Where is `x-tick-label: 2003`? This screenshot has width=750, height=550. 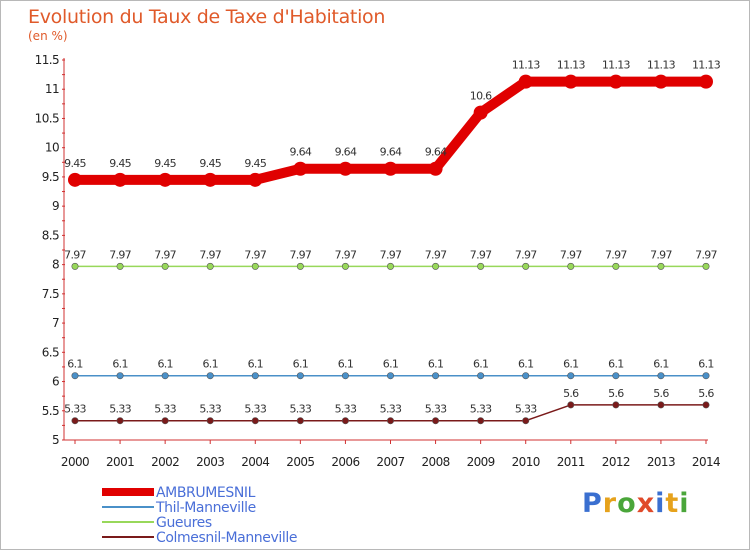 x-tick-label: 2003 is located at coordinates (210, 462).